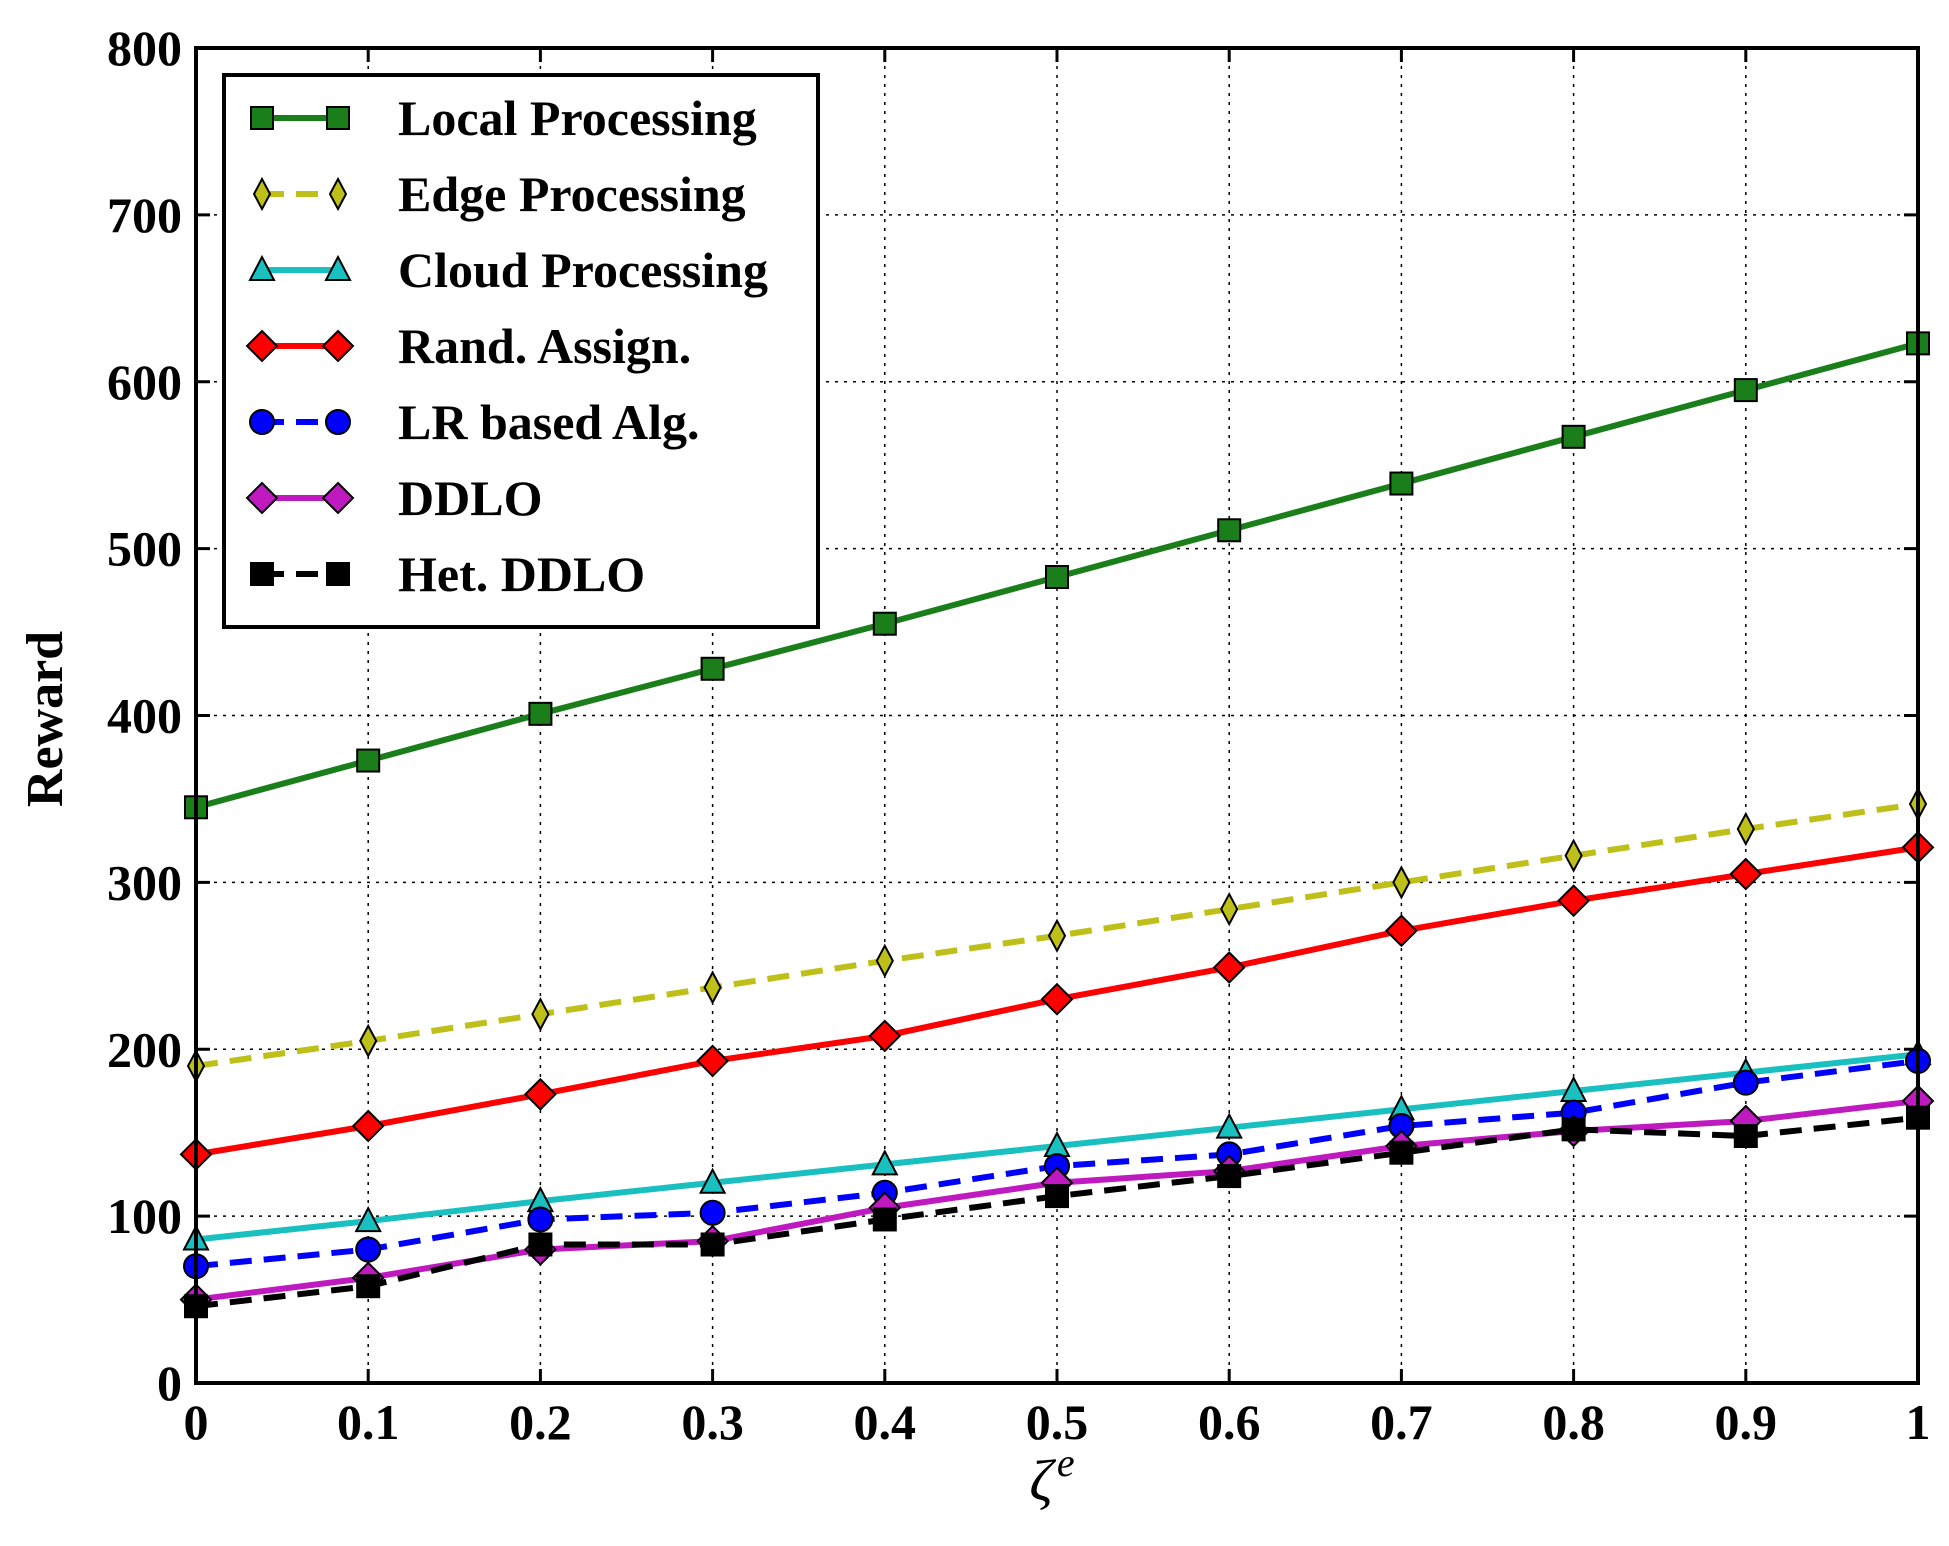 The width and height of the screenshot is (1949, 1546). I want to click on x-tick-label: 0.3, so click(712, 1422).